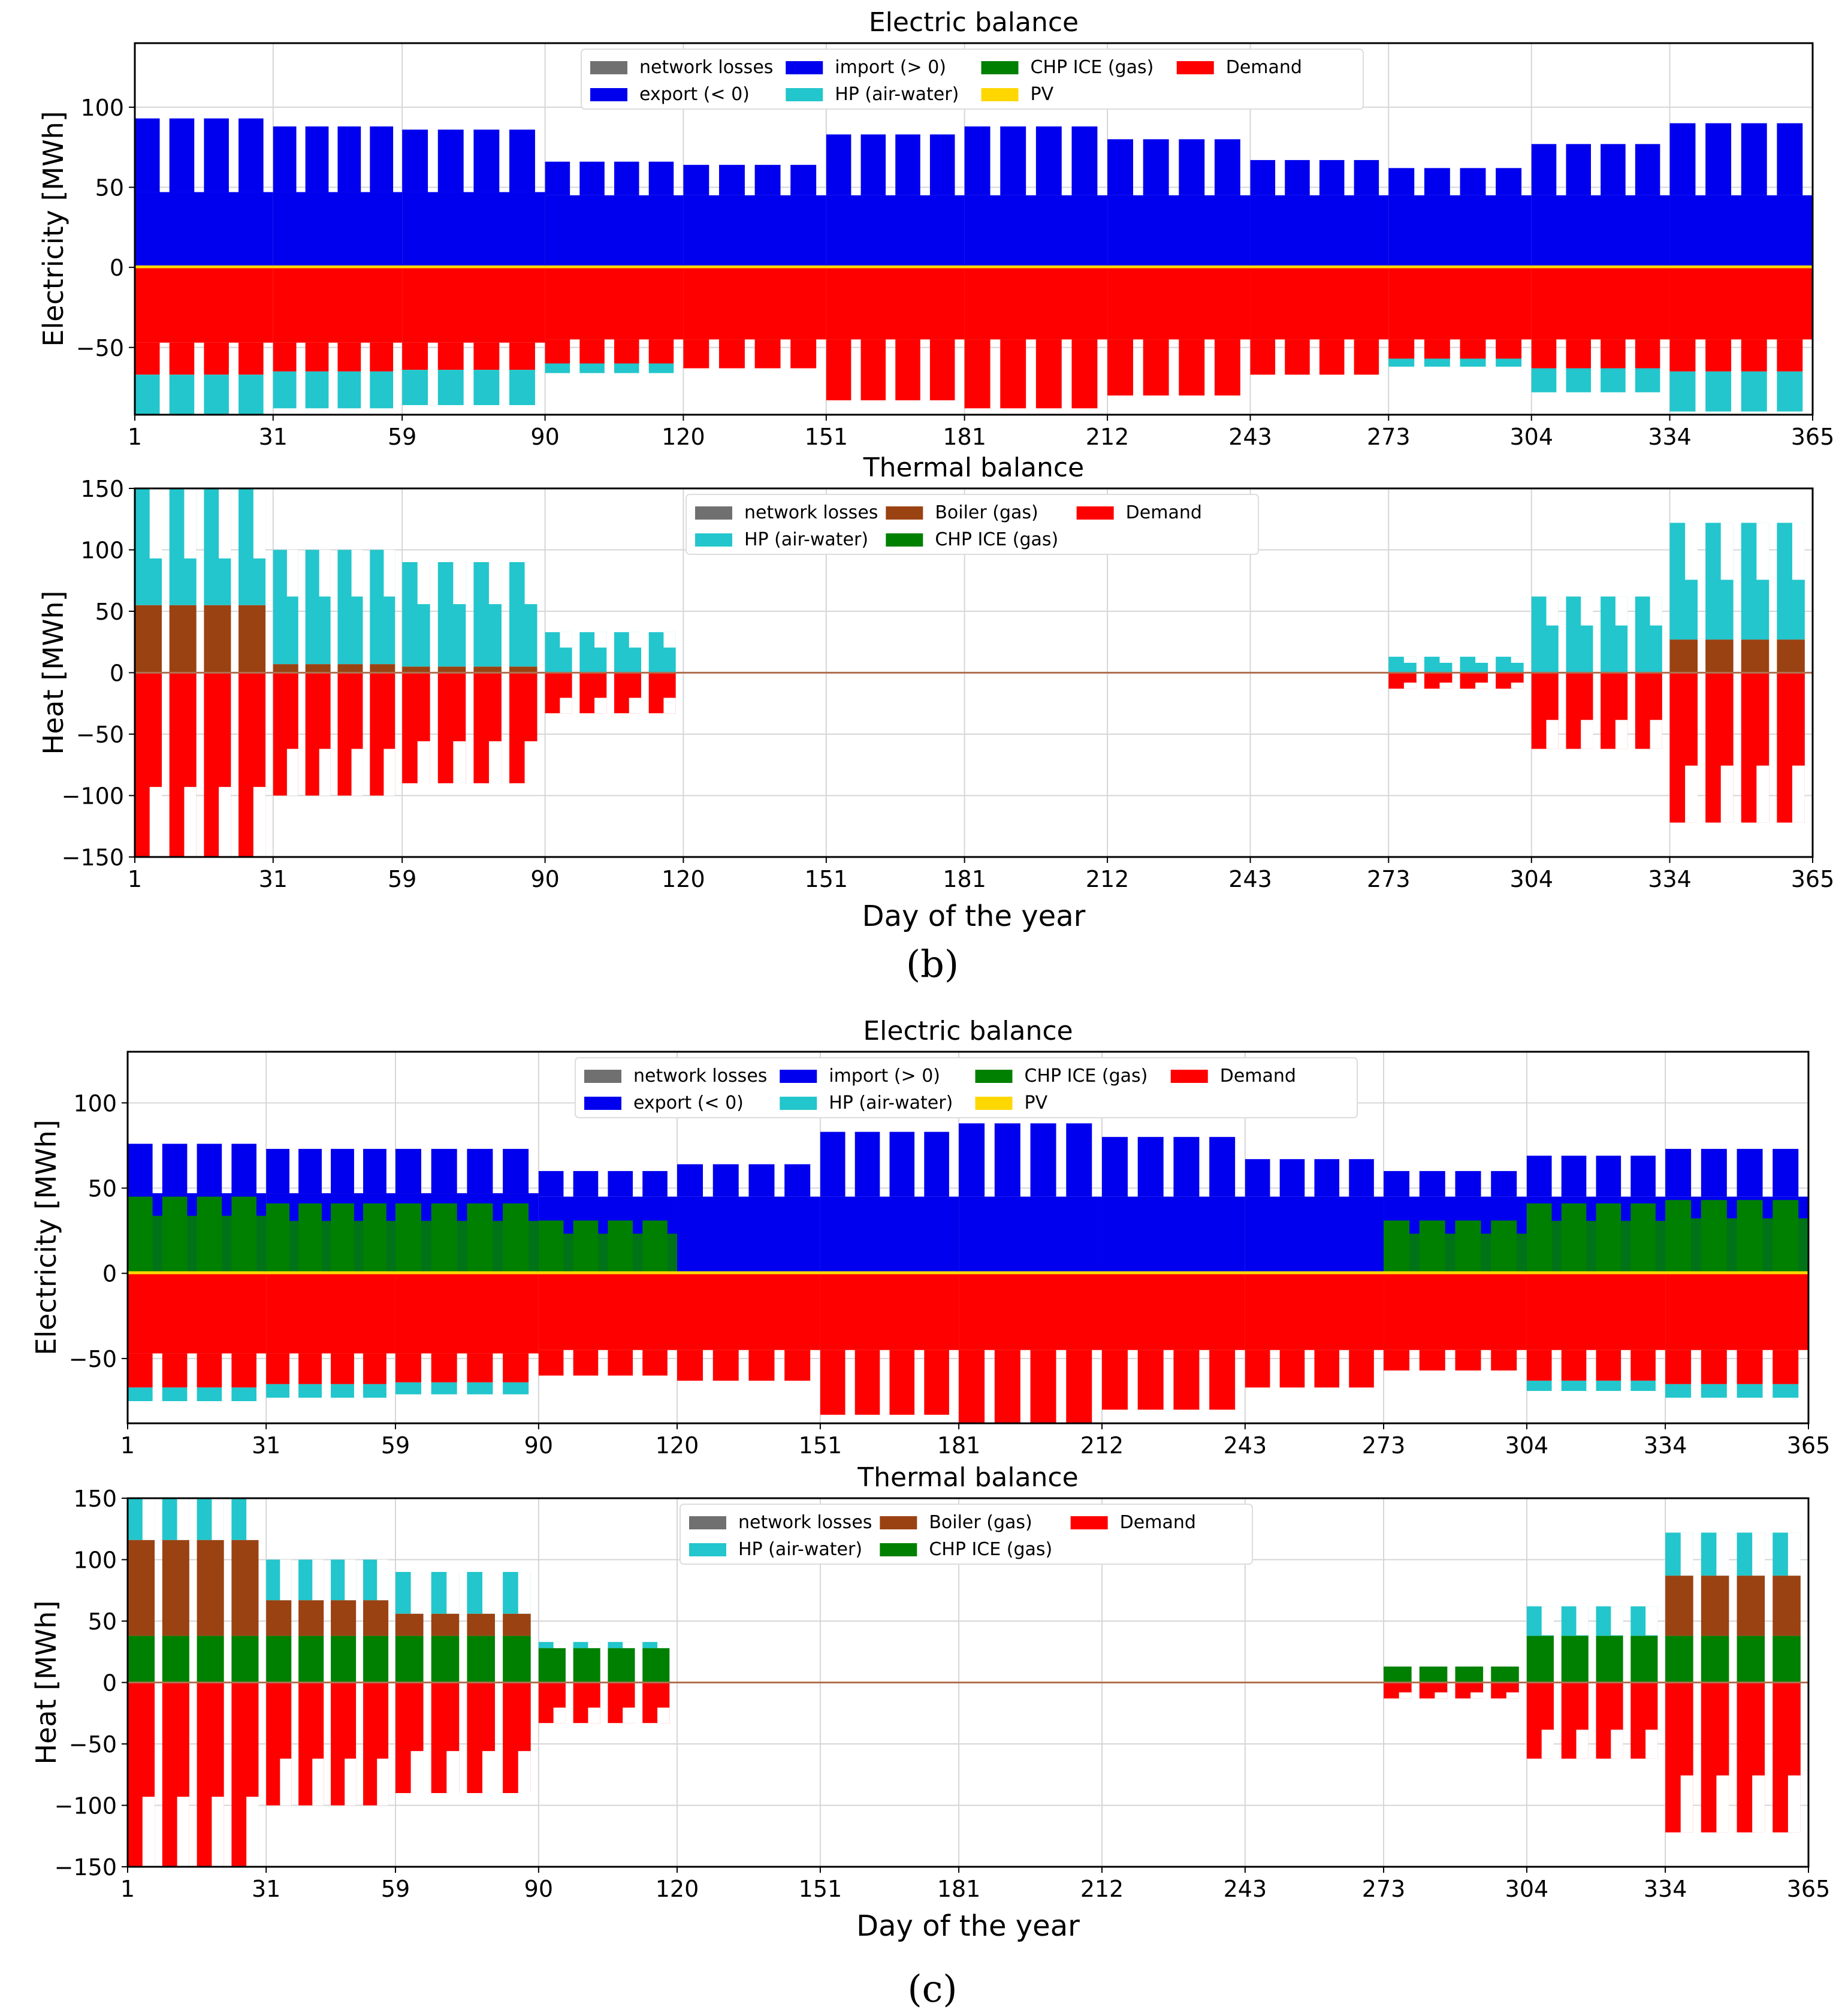 The width and height of the screenshot is (1845, 2016). Describe the element at coordinates (46, 1683) in the screenshot. I see `y-axis-label: Heat [MWh]` at that location.